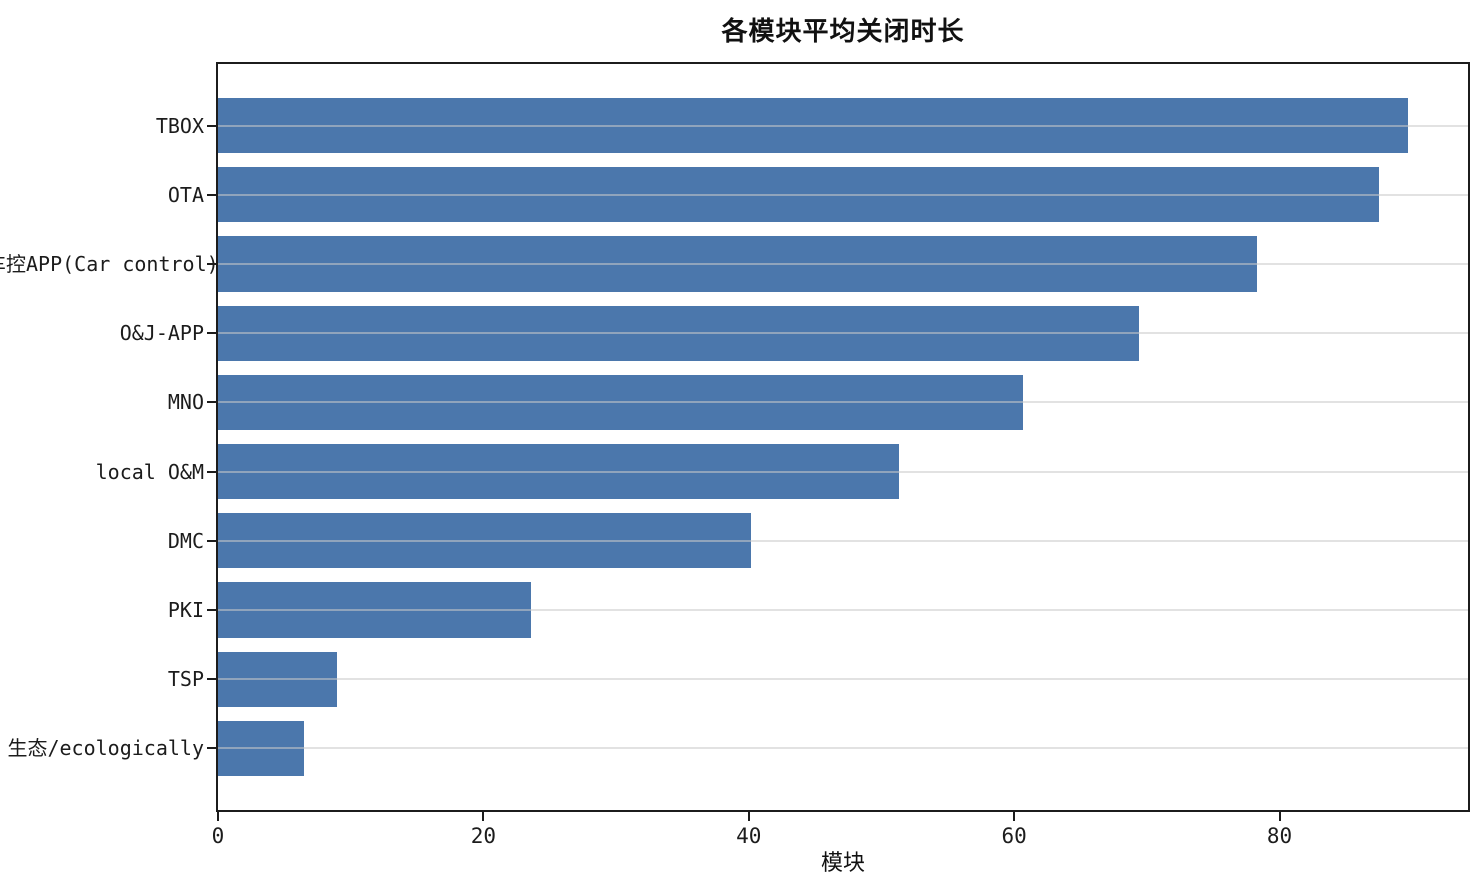 The width and height of the screenshot is (1484, 885). What do you see at coordinates (218, 836) in the screenshot?
I see `x-tick-label: 0` at bounding box center [218, 836].